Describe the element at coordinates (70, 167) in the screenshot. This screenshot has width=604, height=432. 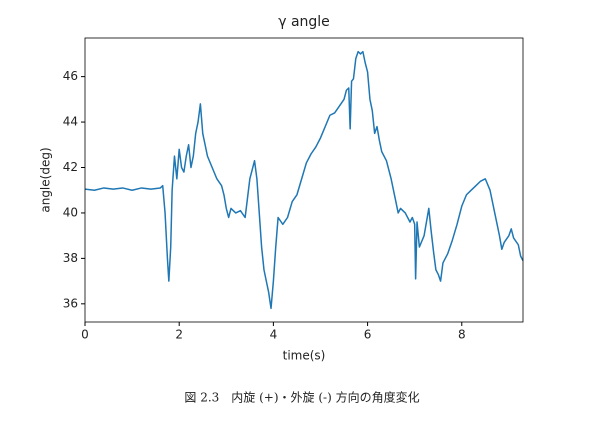
I see `y-tick-label: 42` at that location.